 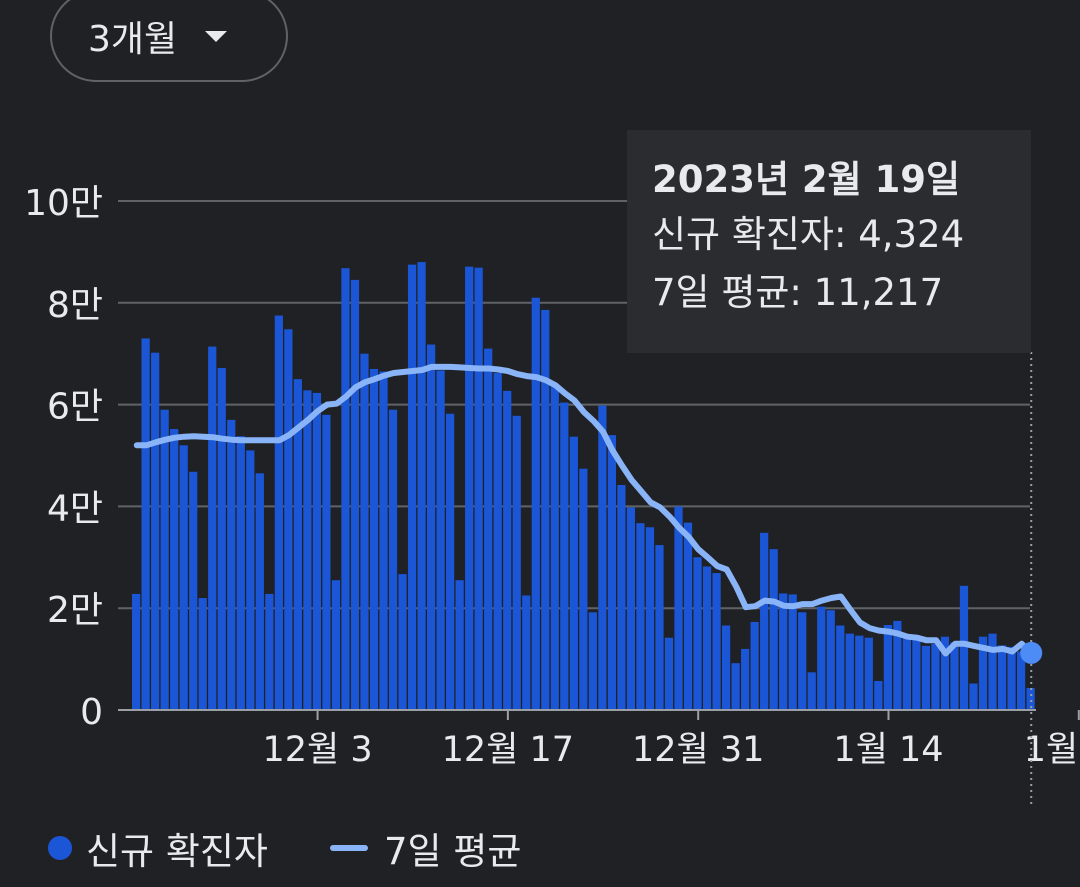 I want to click on legend-line-icon, so click(x=348, y=848).